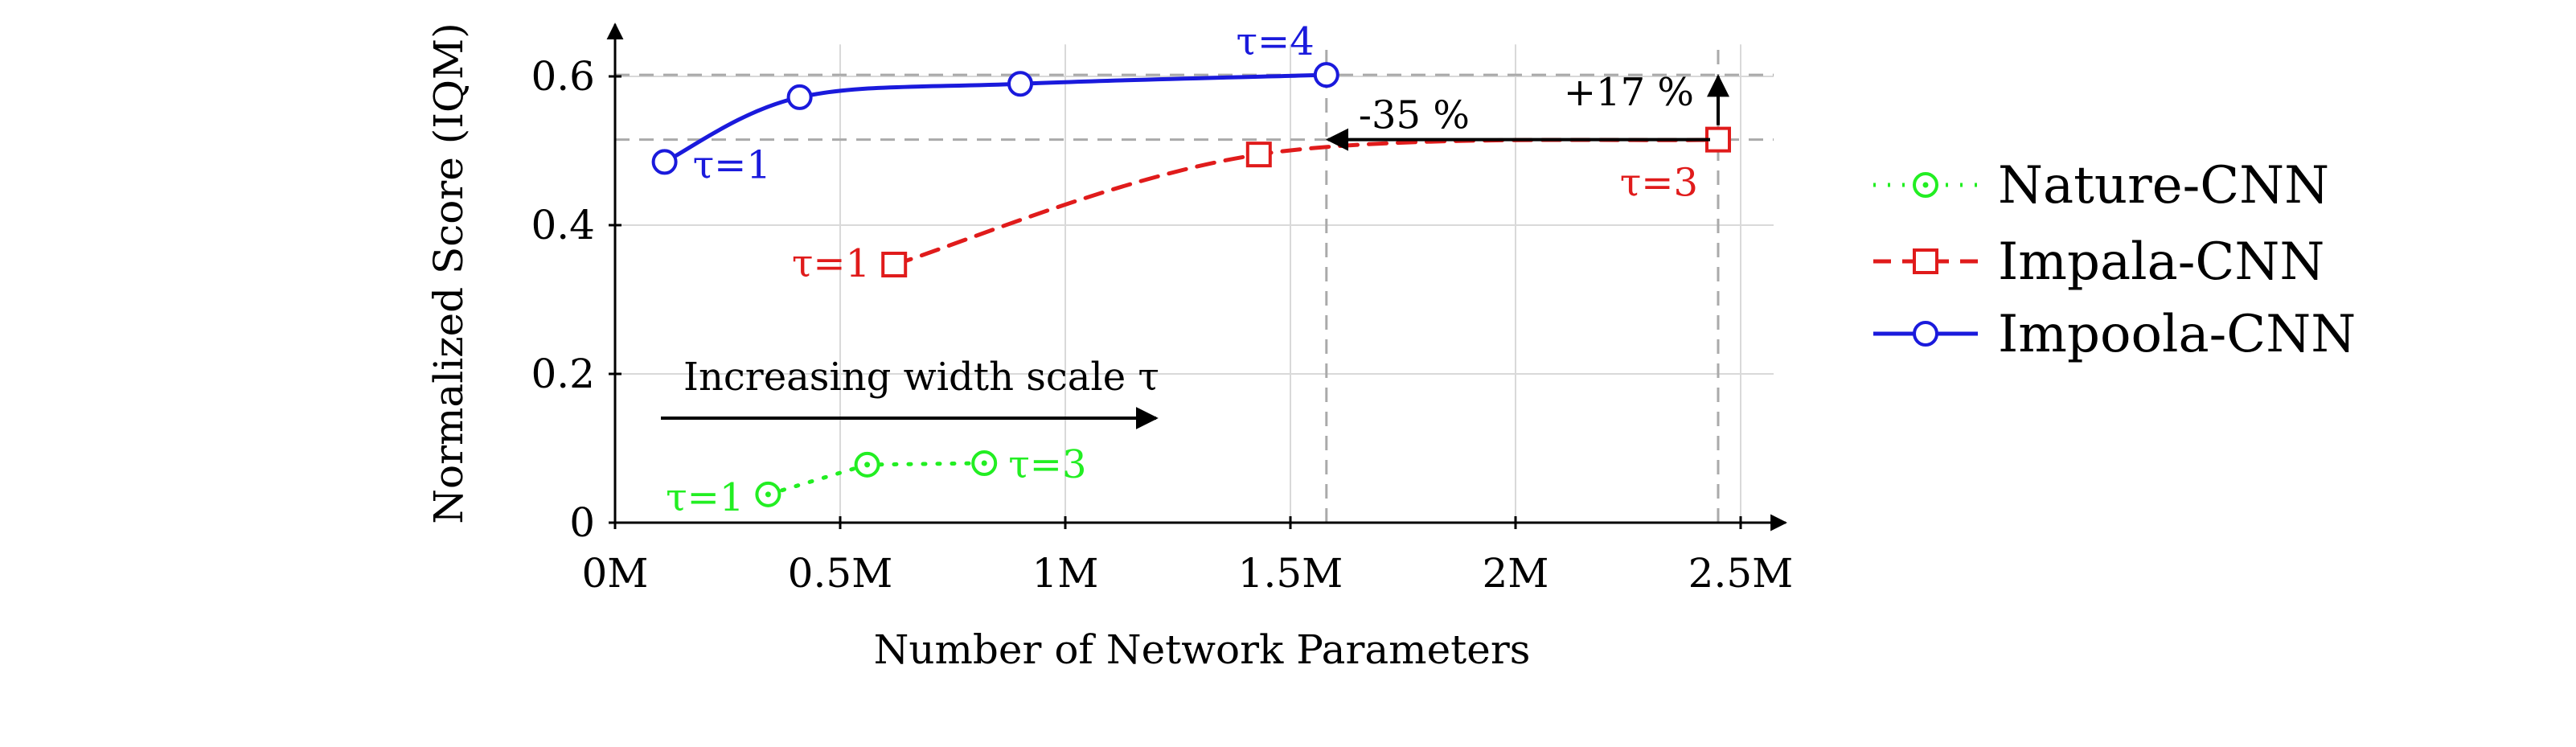 The height and width of the screenshot is (747, 2576). What do you see at coordinates (582, 522) in the screenshot?
I see `y-tick-label: 0` at bounding box center [582, 522].